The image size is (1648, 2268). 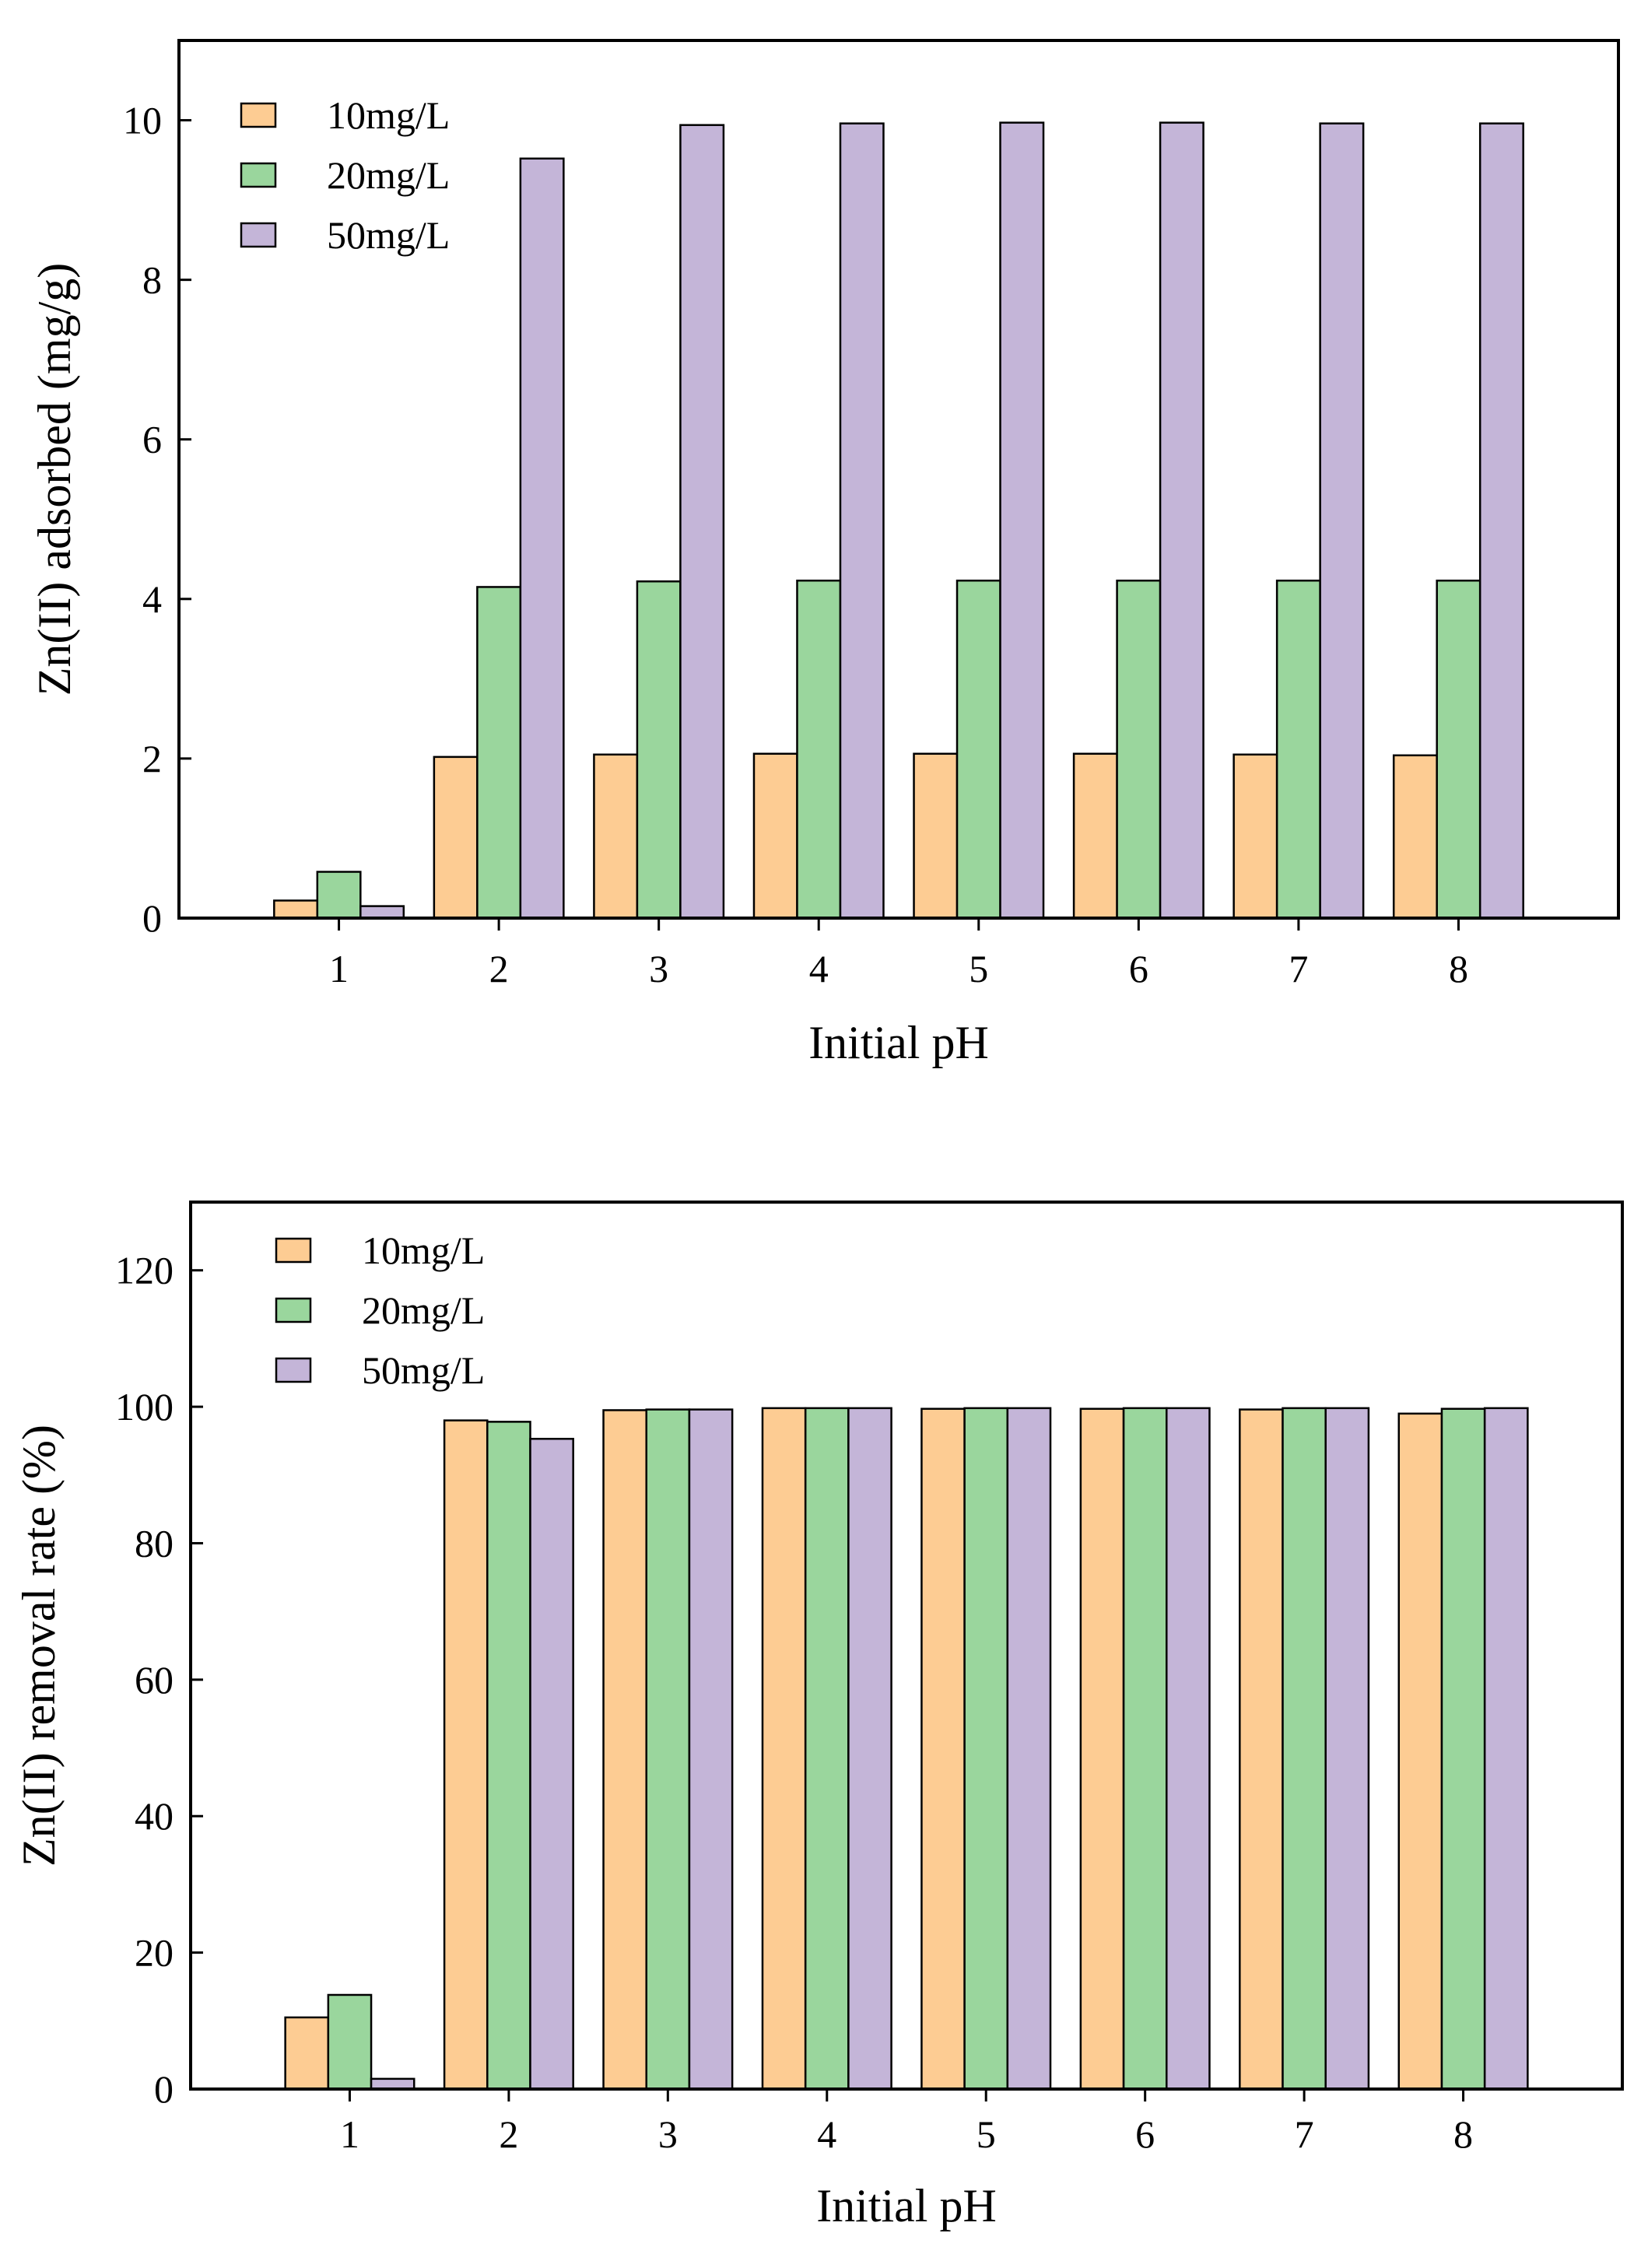 What do you see at coordinates (152, 758) in the screenshot?
I see `y-tick-label: 2` at bounding box center [152, 758].